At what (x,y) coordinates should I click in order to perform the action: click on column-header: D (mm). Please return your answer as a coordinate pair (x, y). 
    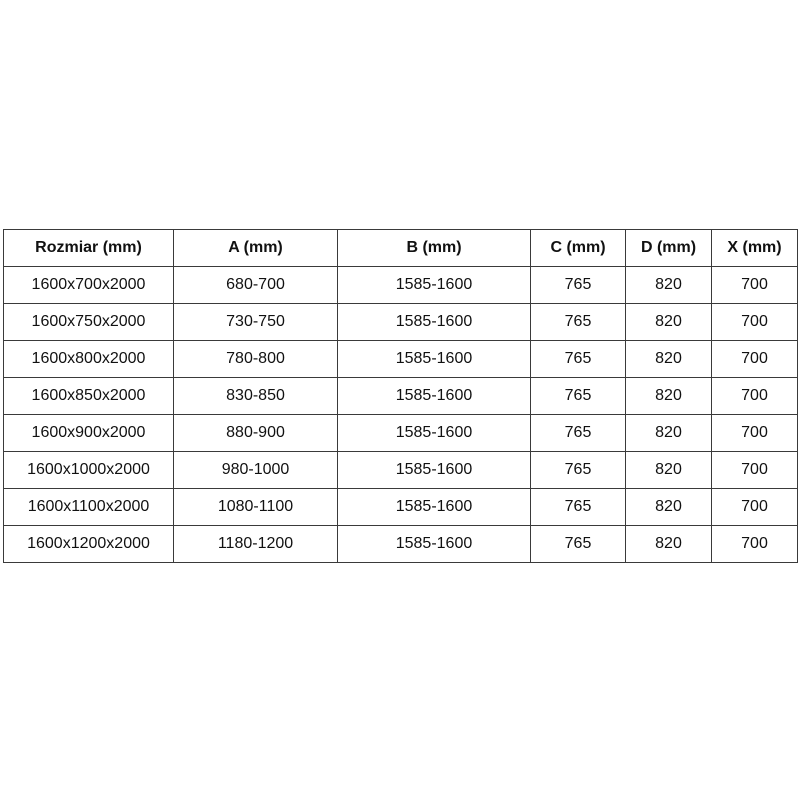
    Looking at the image, I should click on (668, 248).